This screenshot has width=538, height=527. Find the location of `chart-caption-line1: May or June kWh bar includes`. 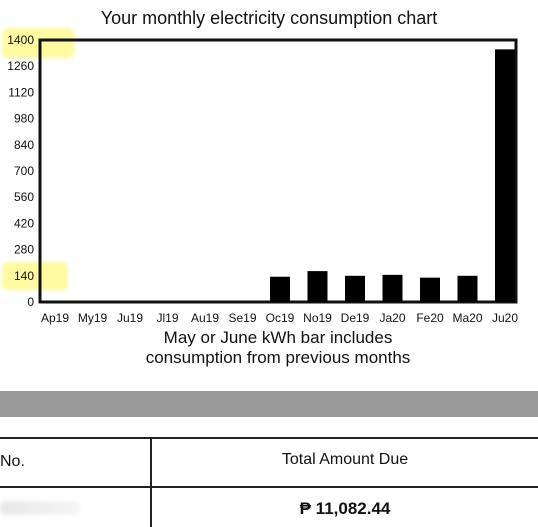

chart-caption-line1: May or June kWh bar includes is located at coordinates (278, 337).